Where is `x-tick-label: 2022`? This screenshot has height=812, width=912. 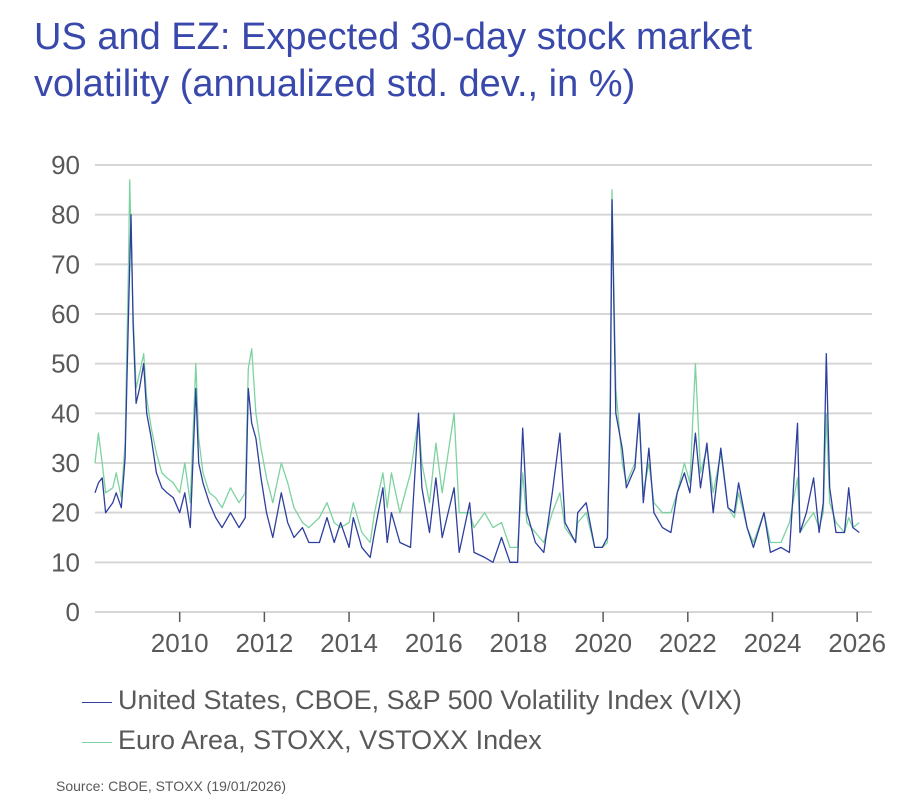 x-tick-label: 2022 is located at coordinates (688, 643).